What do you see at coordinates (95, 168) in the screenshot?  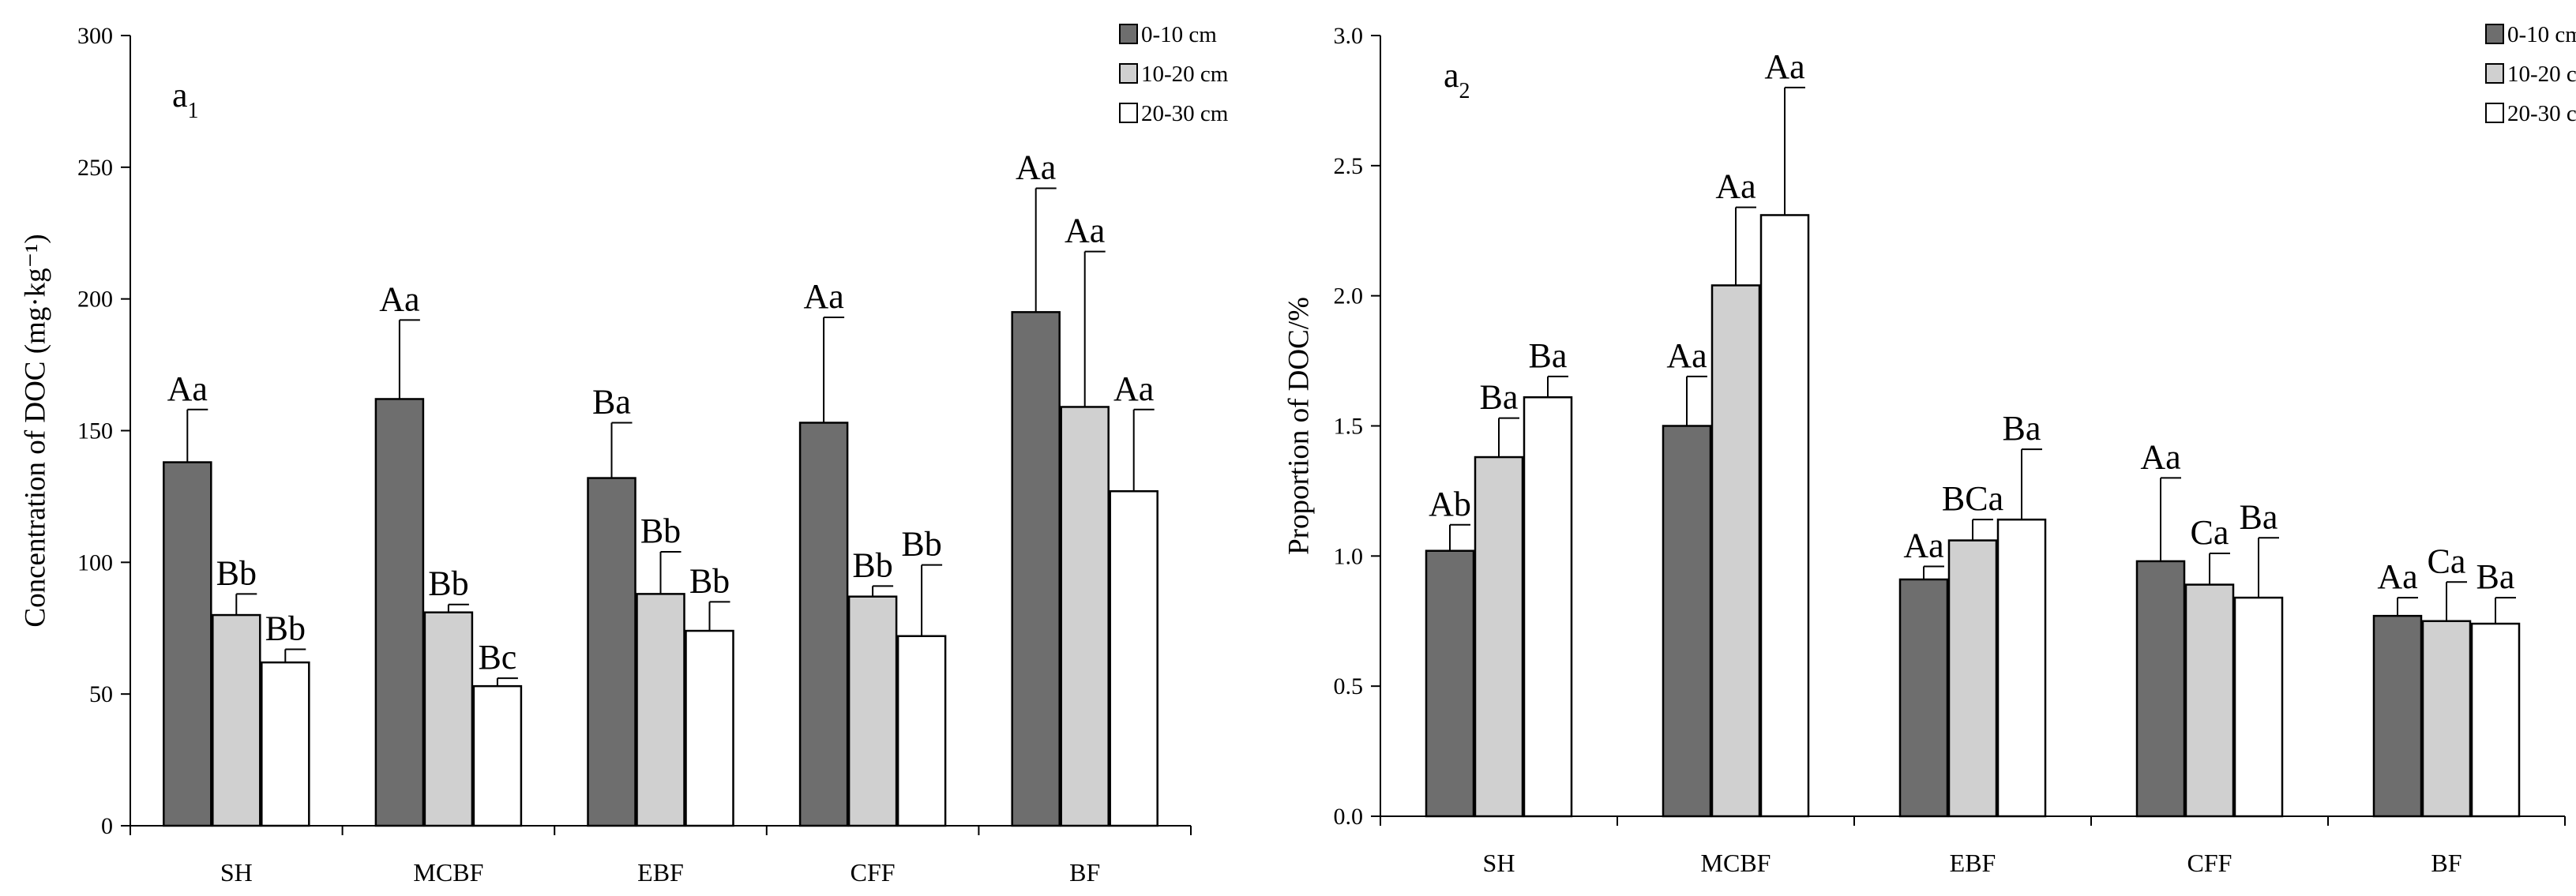 I see `y-tick-label: 250` at bounding box center [95, 168].